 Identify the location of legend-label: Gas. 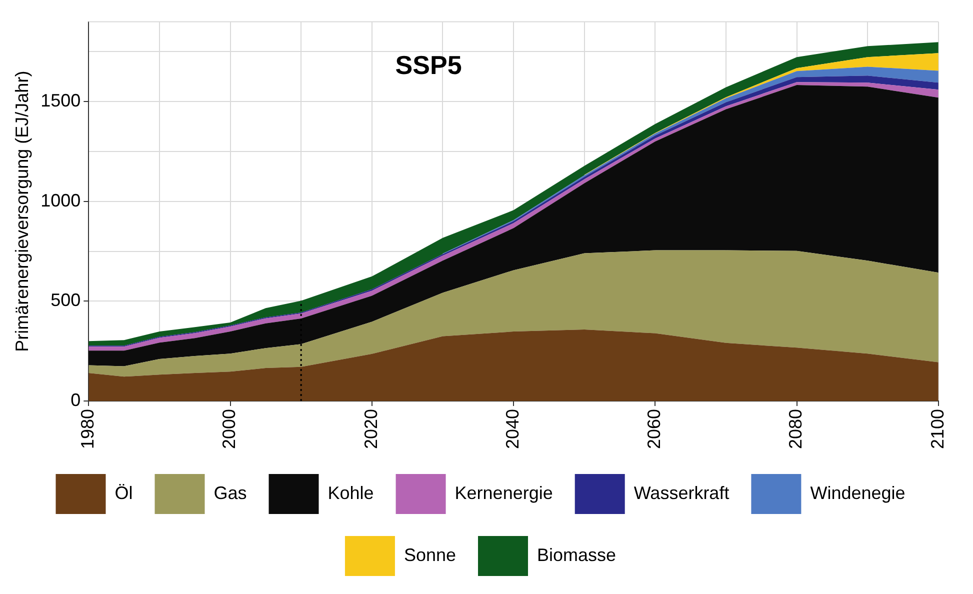
(230, 492).